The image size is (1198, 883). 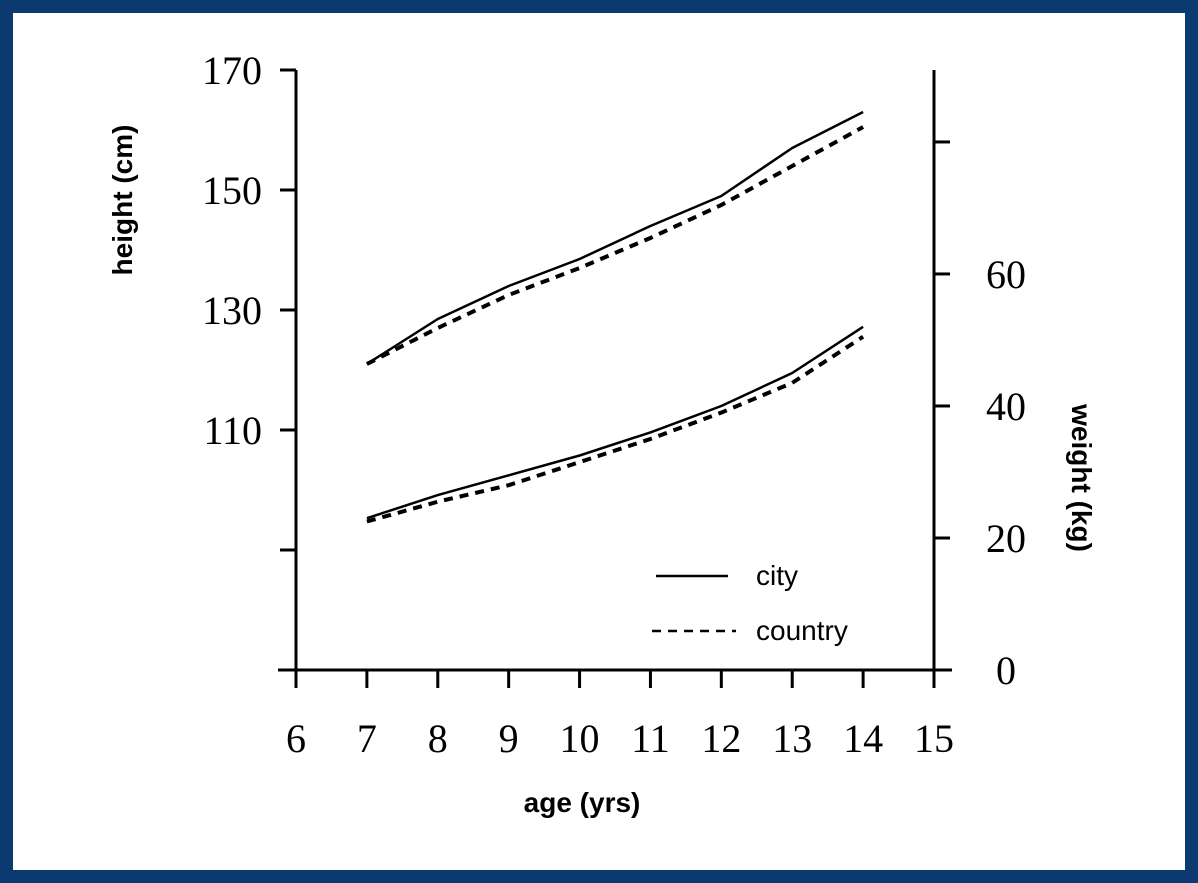 I want to click on y-left-tick-label: 170, so click(x=232, y=70).